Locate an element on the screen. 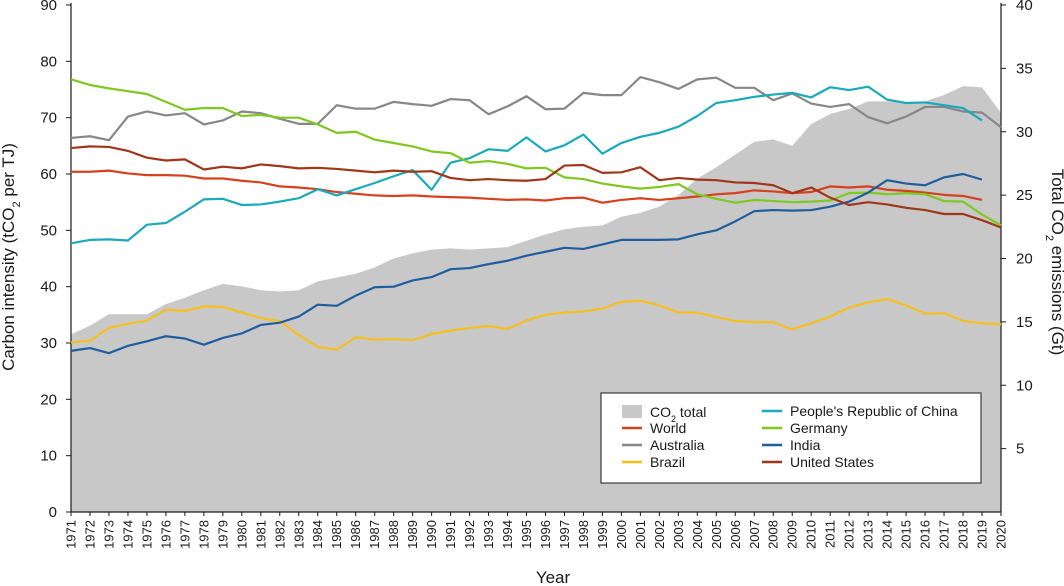 The image size is (1064, 586). x-tick-label: 2006 is located at coordinates (735, 534).